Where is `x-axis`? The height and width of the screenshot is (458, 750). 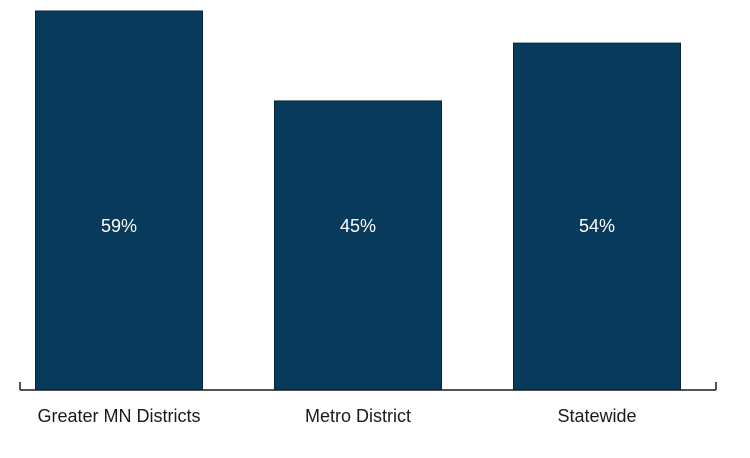
x-axis is located at coordinates (368, 386).